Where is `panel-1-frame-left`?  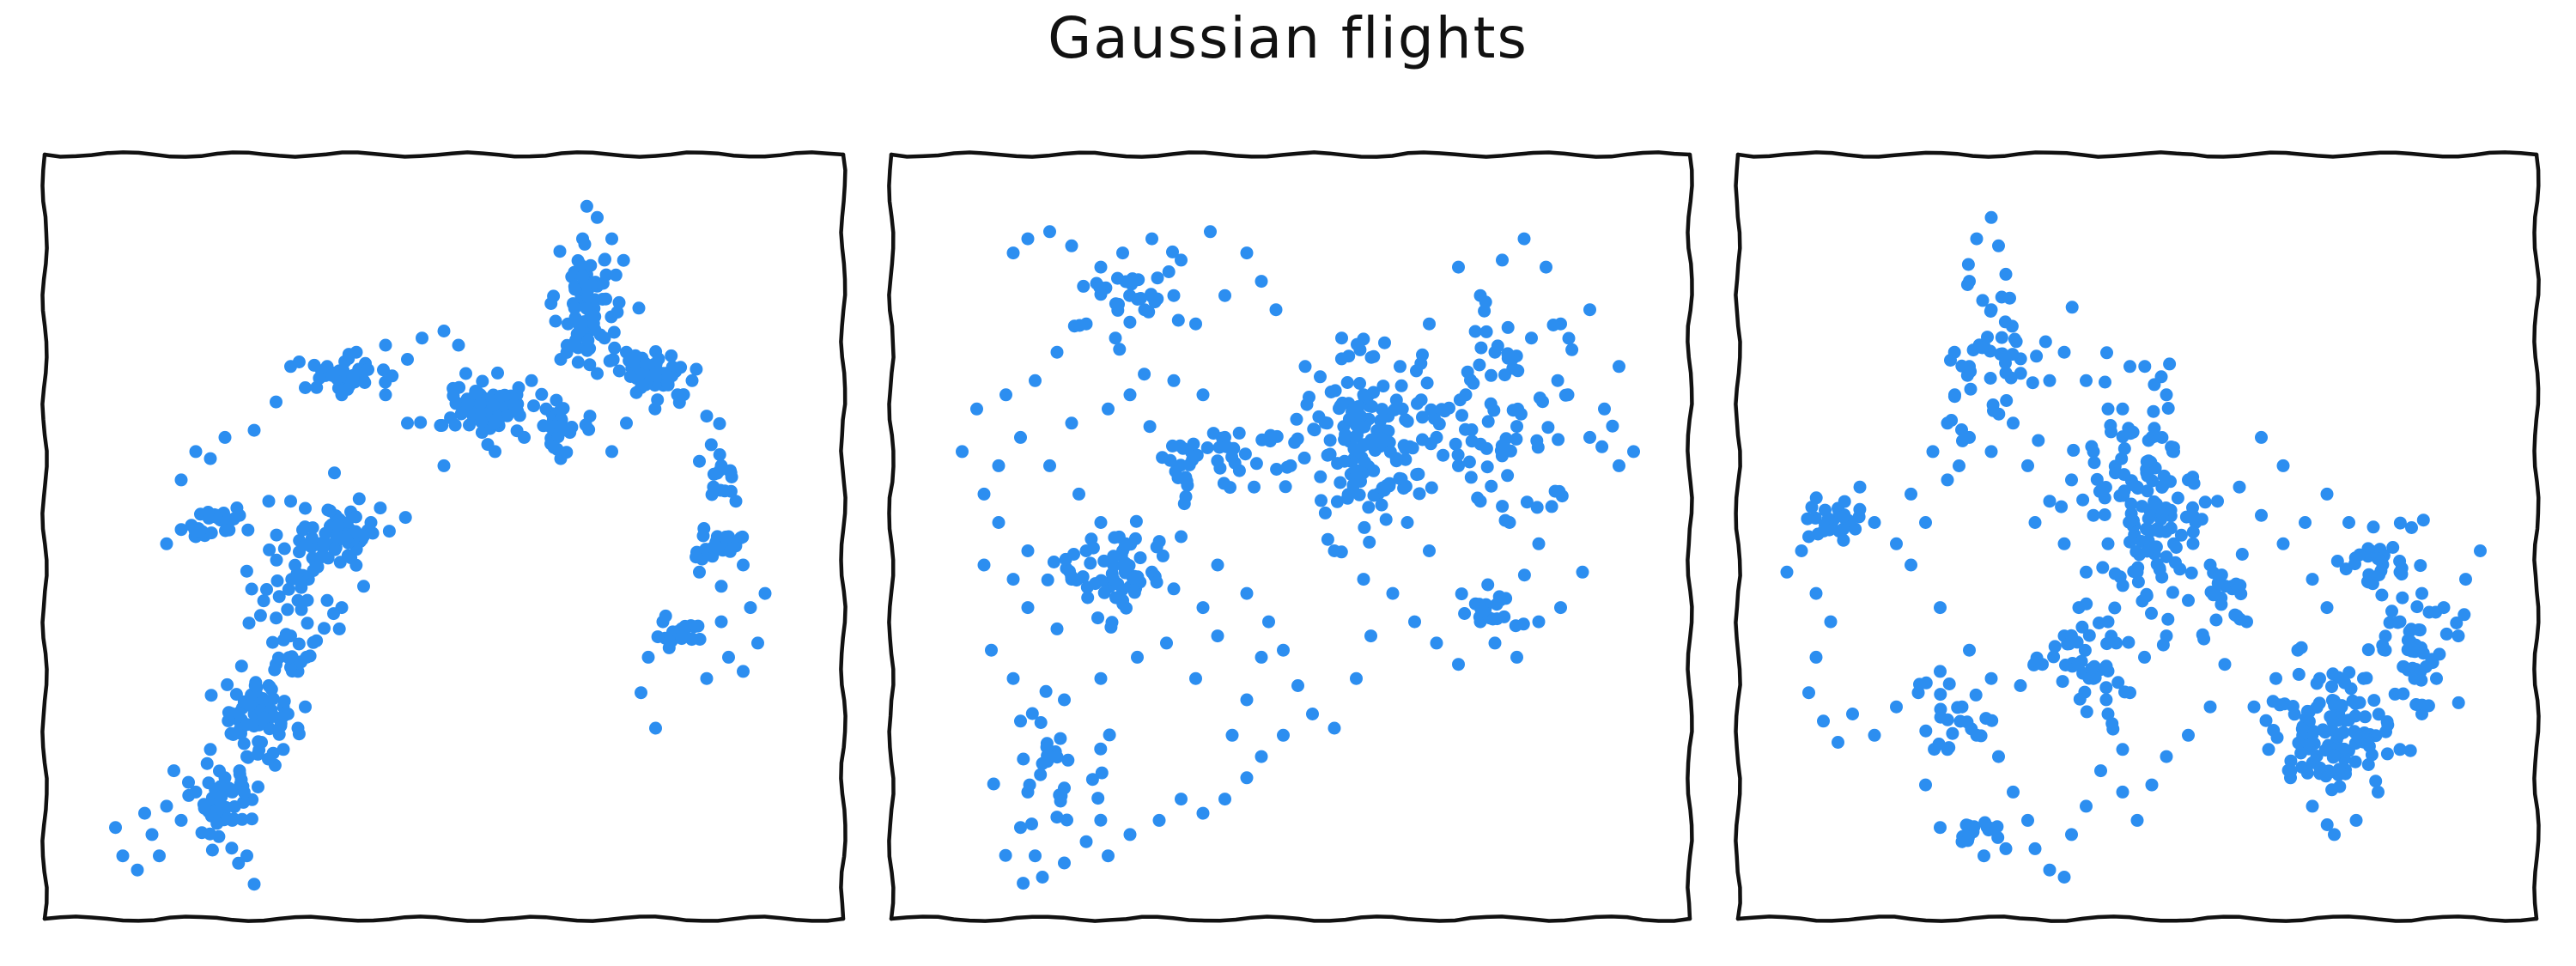 panel-1-frame-left is located at coordinates (44, 536).